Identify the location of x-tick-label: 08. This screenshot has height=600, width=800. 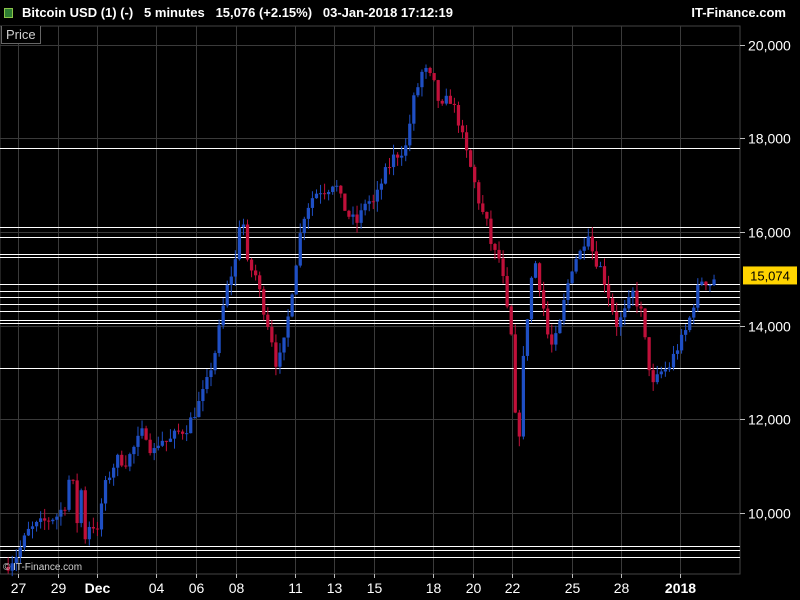
(237, 588).